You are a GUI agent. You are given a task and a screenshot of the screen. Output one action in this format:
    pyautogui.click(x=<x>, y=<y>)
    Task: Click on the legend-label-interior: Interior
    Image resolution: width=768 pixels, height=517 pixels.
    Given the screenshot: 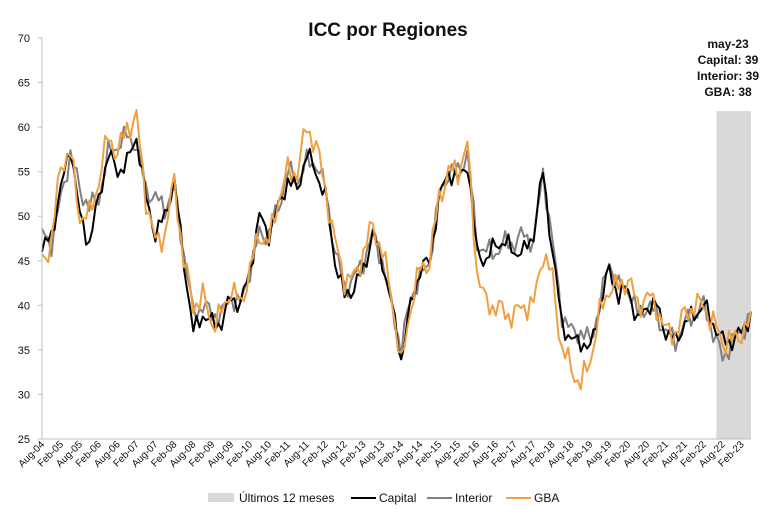 What is the action you would take?
    pyautogui.click(x=473, y=498)
    